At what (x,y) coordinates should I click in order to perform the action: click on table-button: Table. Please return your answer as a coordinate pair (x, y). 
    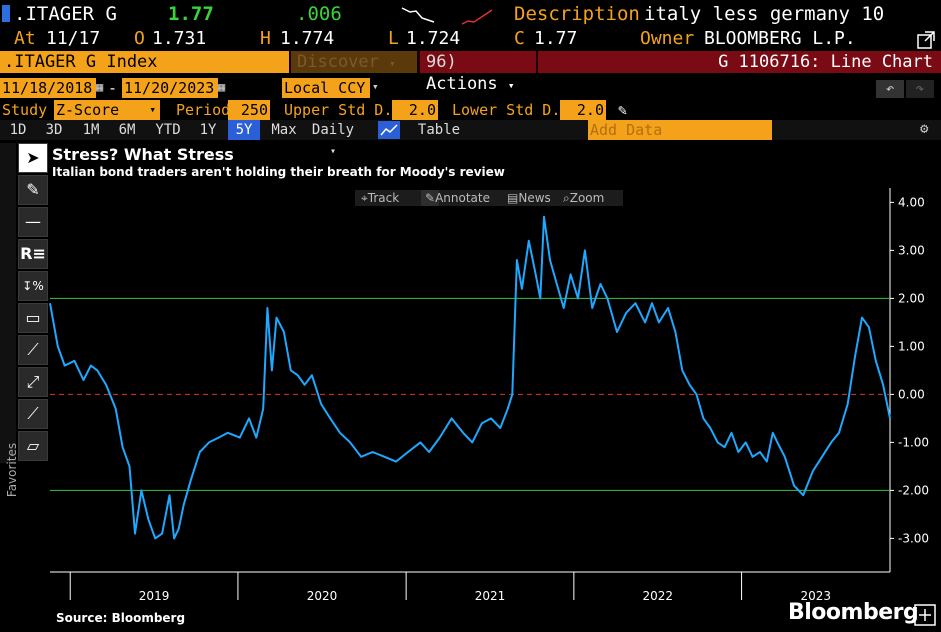
    Looking at the image, I should click on (439, 130).